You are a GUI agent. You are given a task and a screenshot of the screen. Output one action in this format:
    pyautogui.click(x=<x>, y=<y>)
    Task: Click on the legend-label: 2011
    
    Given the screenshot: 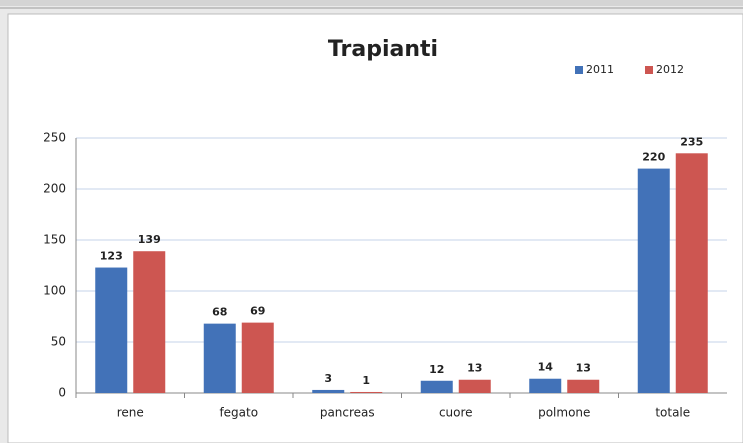 What is the action you would take?
    pyautogui.click(x=600, y=69)
    